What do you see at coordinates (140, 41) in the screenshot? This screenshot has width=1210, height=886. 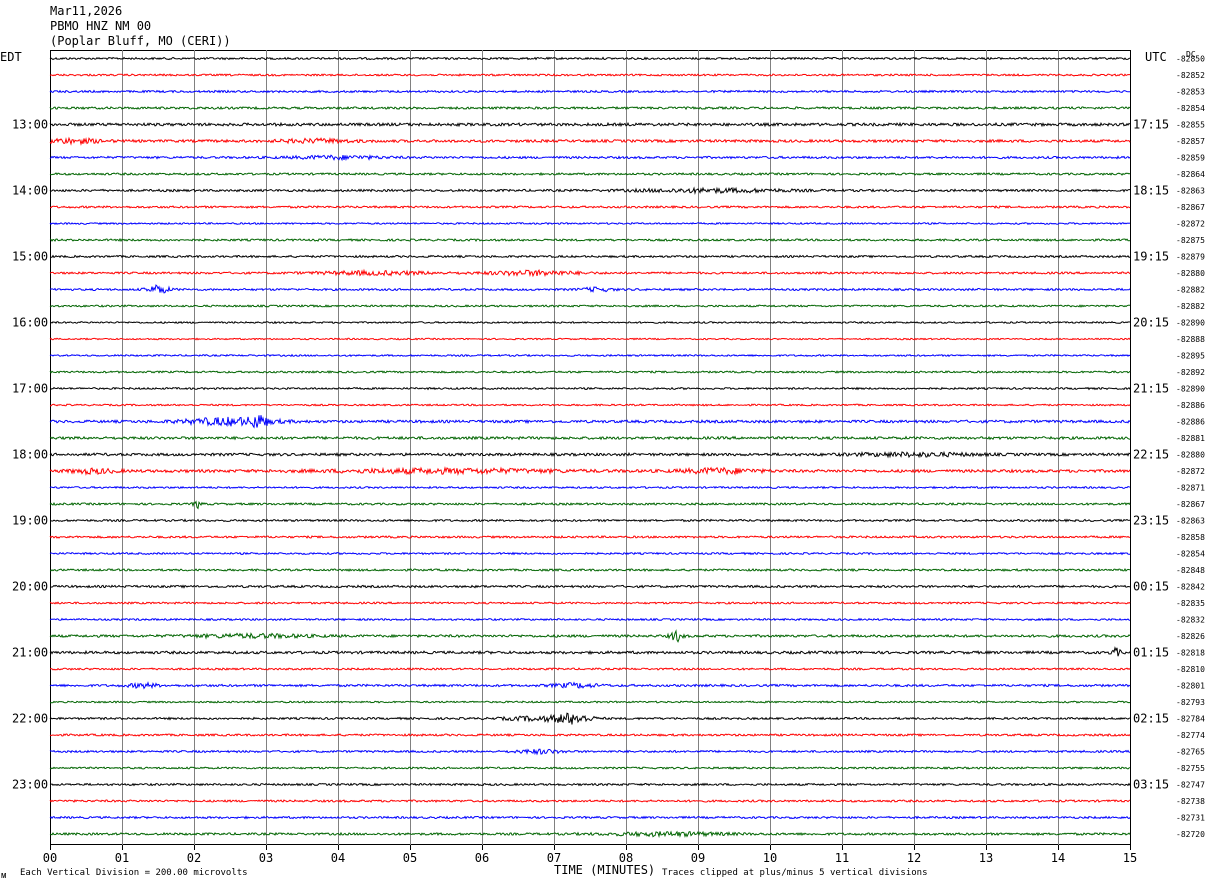 I see `location-label: (Poplar Bluff, MO (CERI))` at bounding box center [140, 41].